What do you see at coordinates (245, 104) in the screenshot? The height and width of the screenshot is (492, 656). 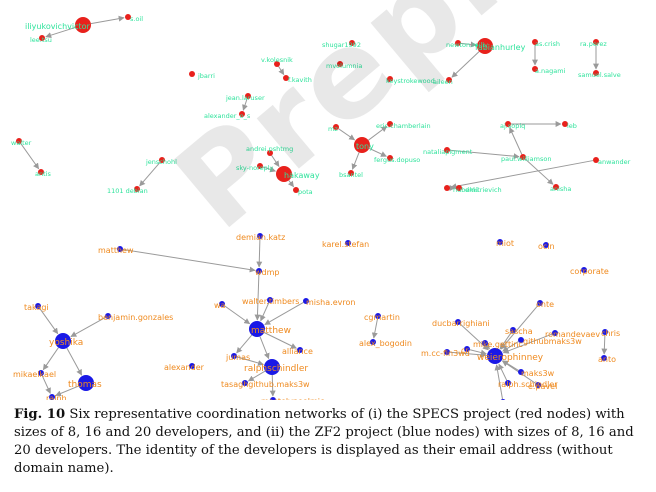 I see `edge-s10-s11` at bounding box center [245, 104].